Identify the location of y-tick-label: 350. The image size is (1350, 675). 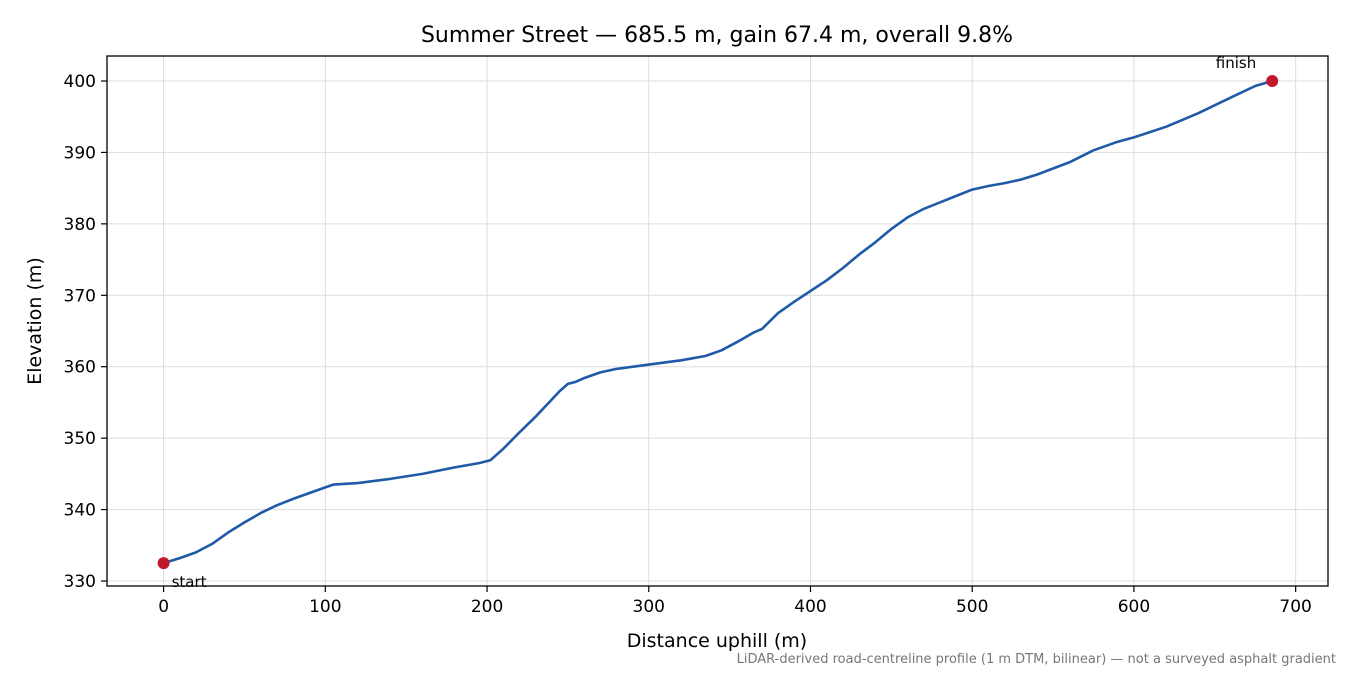
(80, 439).